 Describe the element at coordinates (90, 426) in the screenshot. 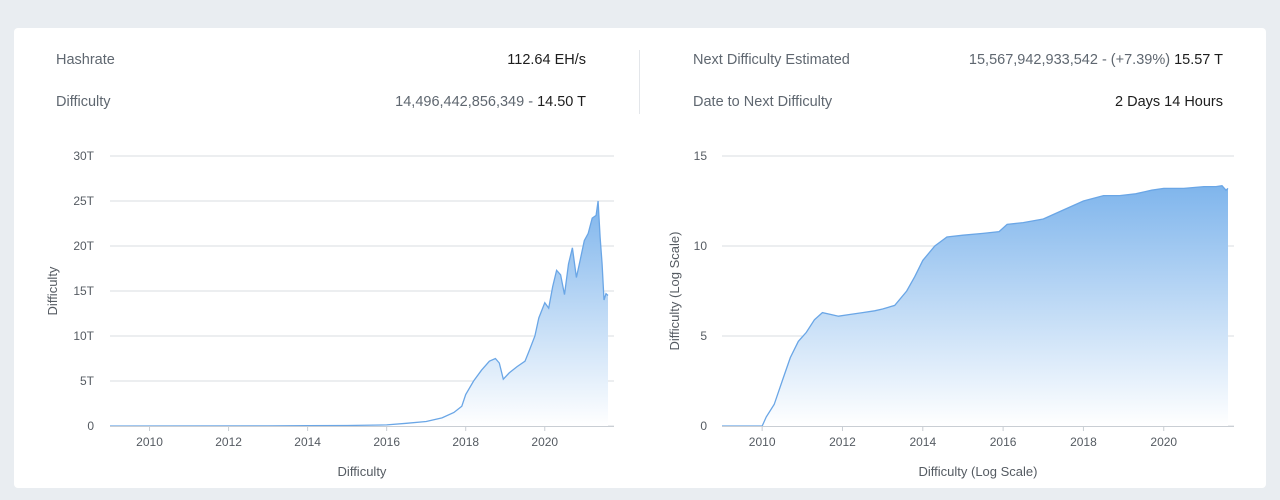

I see `difficulty-y-tick-label: 0` at that location.